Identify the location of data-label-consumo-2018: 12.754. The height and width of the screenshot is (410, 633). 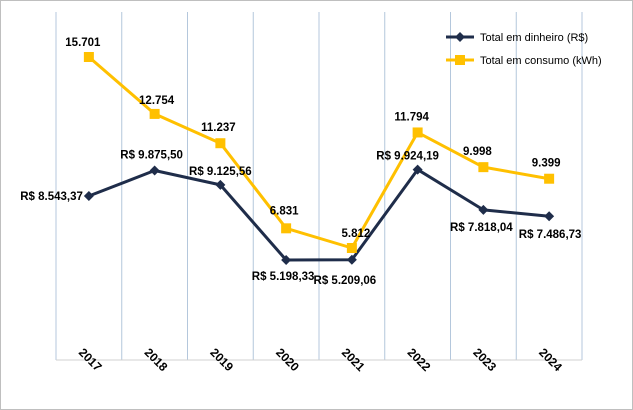
(157, 101).